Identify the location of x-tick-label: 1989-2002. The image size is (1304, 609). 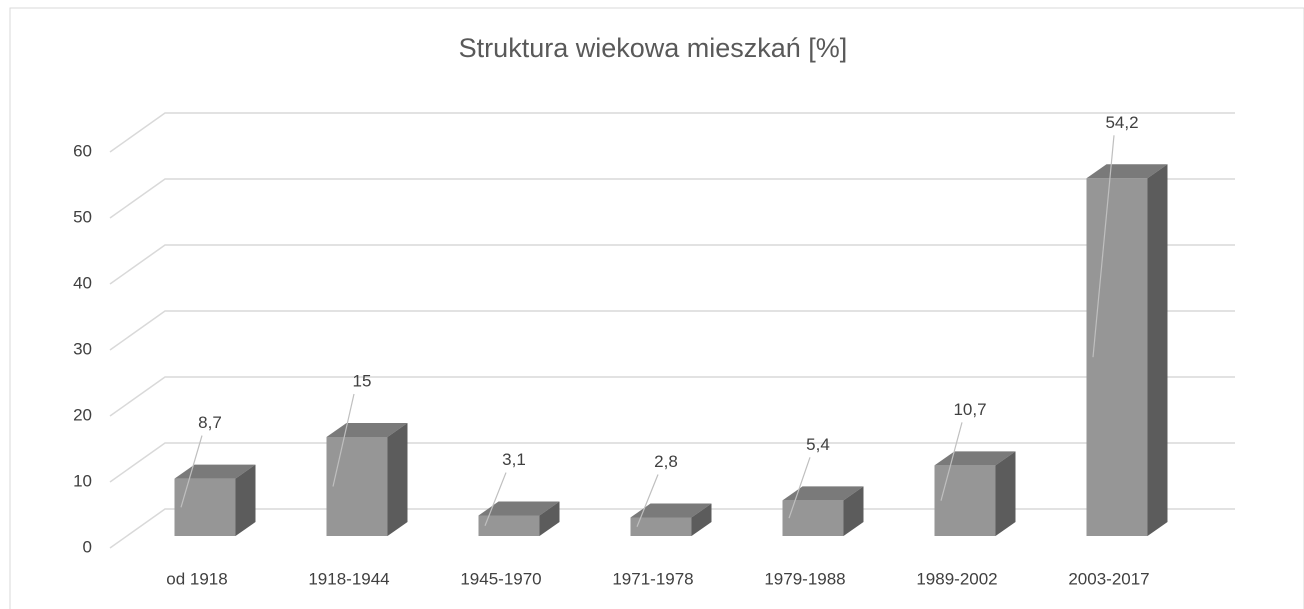
(956, 578).